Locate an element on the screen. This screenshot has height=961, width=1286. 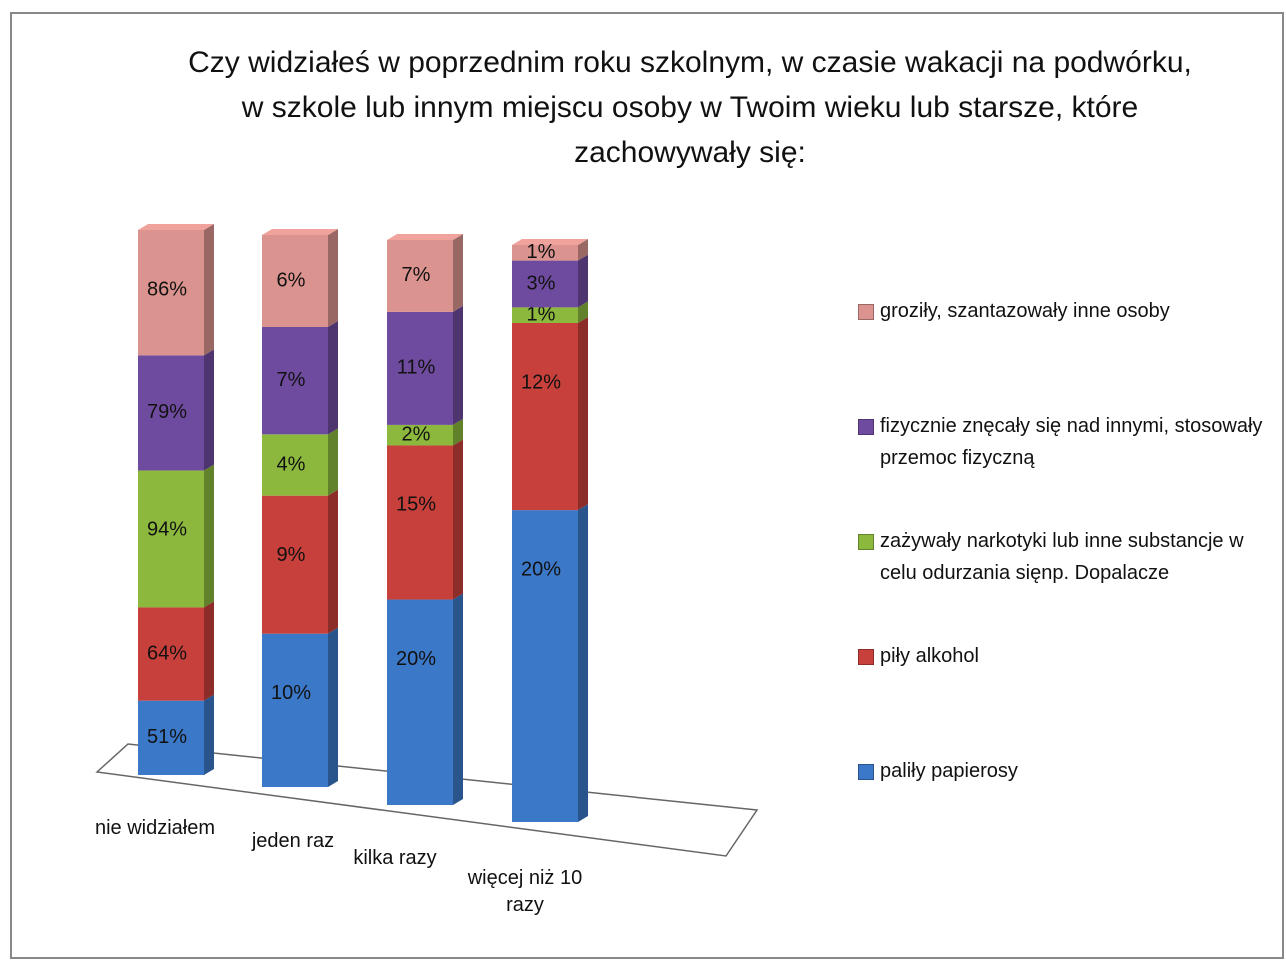
x-tick-label: jeden raz is located at coordinates (293, 841).